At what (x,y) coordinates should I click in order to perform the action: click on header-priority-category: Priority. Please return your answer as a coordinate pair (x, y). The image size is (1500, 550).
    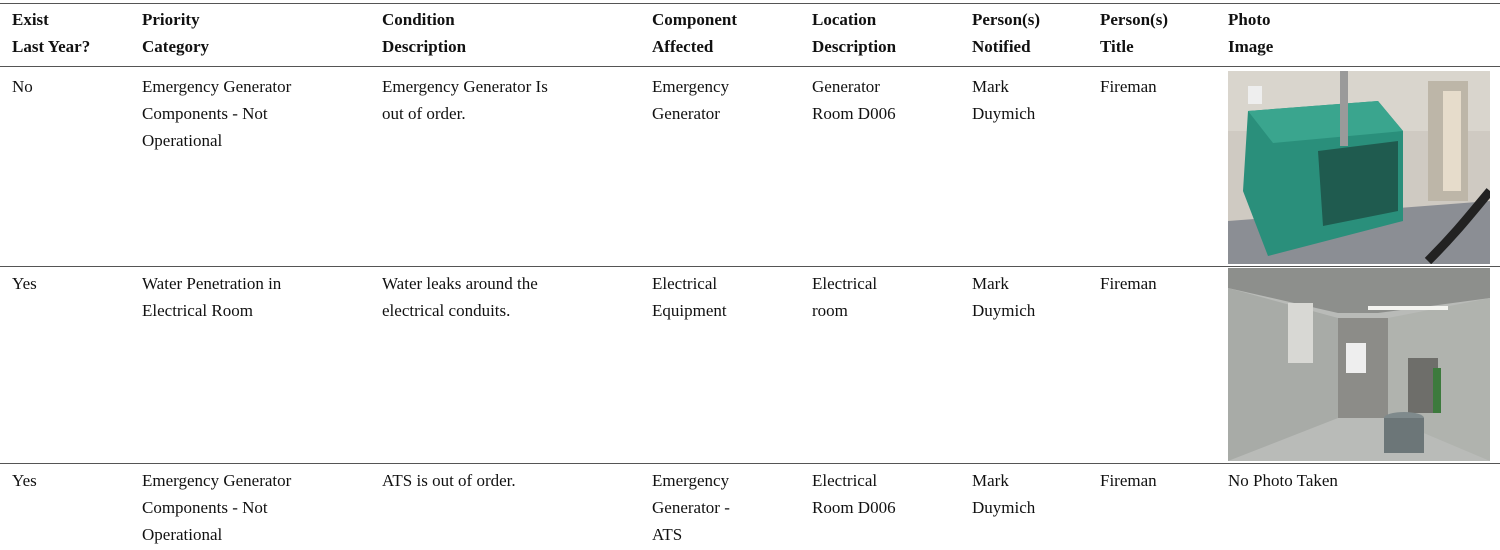
    Looking at the image, I should click on (171, 19).